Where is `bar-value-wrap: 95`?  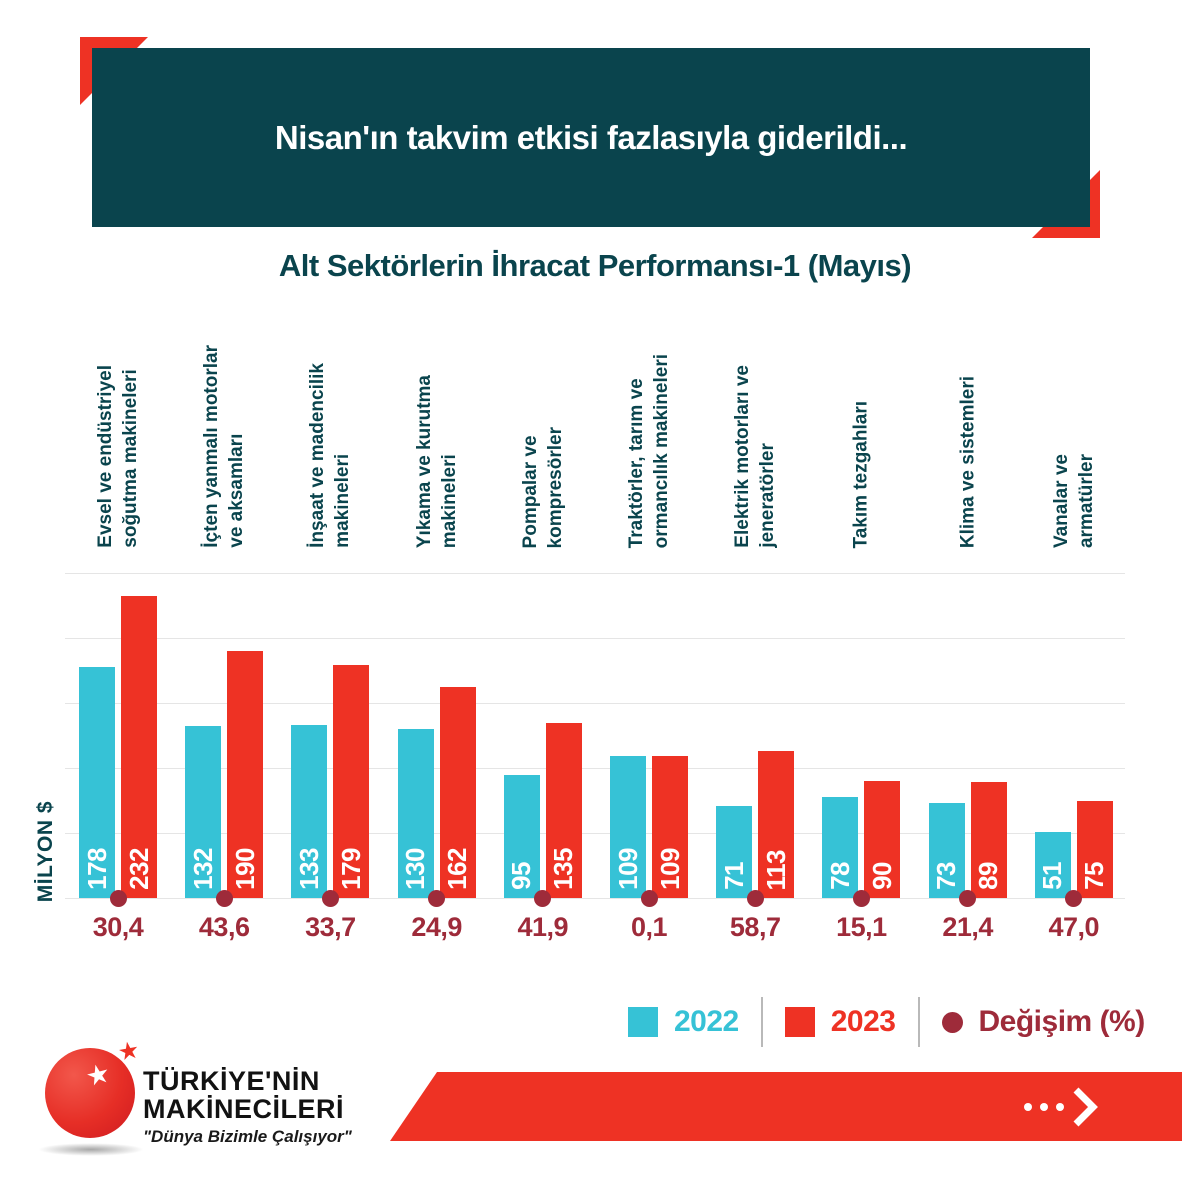 bar-value-wrap: 95 is located at coordinates (522, 876).